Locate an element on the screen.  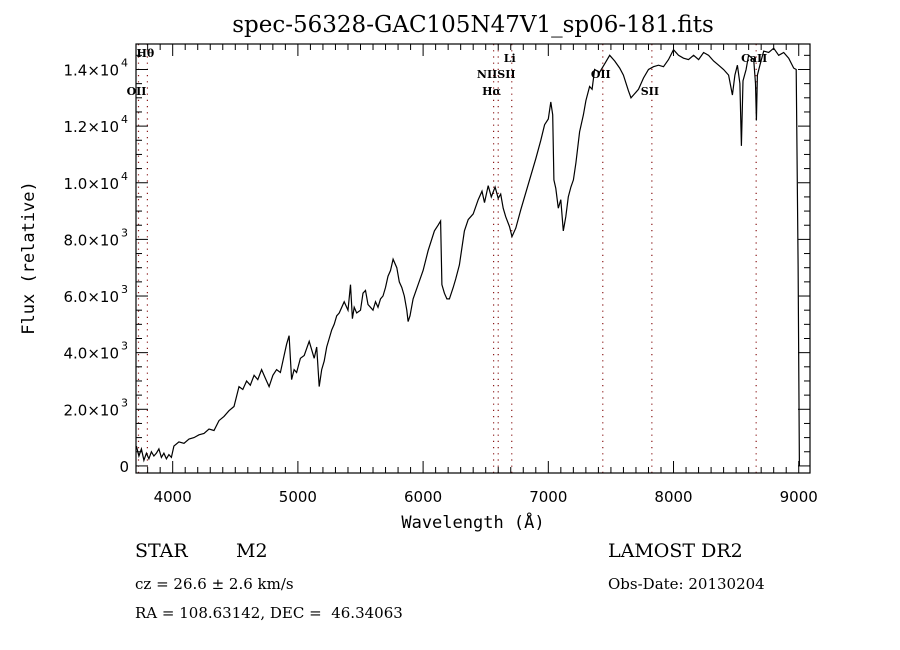
chart-title: spec-56328-GAC105N47V1_sp06-181.fits is located at coordinates (473, 25).